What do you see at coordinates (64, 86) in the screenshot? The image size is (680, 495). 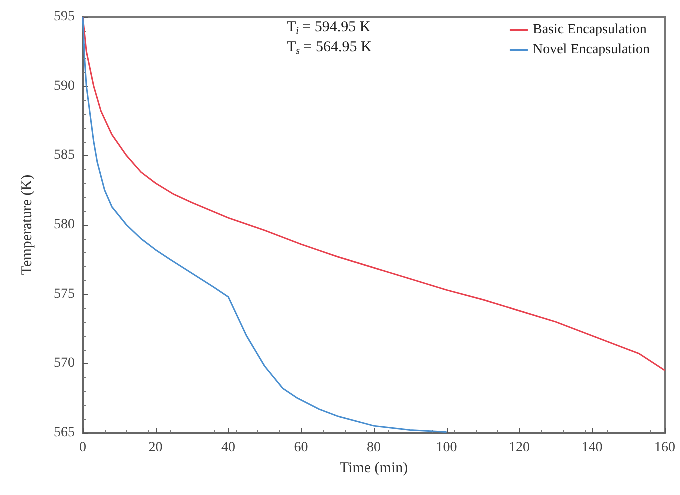 I see `y-tick-label: 590` at bounding box center [64, 86].